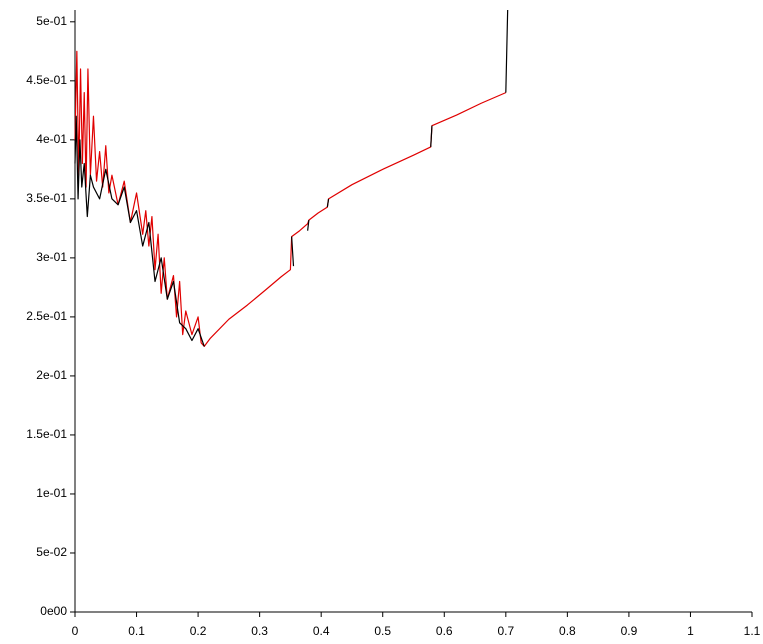 This screenshot has height=644, width=763. Describe the element at coordinates (51, 139) in the screenshot. I see `y-tick-label: 4e-01` at that location.